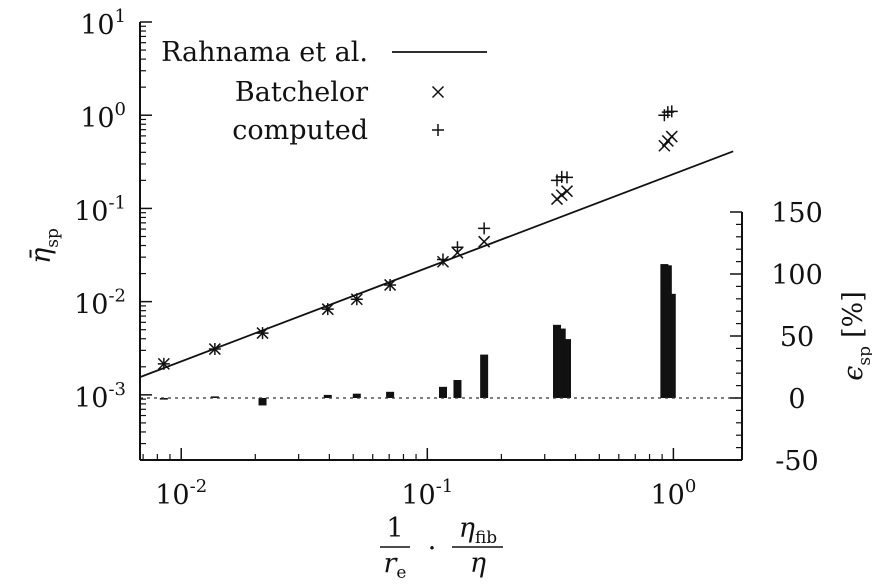 The width and height of the screenshot is (872, 585). What do you see at coordinates (100, 209) in the screenshot?
I see `y-left-tick-label: 10⁻¹` at bounding box center [100, 209].